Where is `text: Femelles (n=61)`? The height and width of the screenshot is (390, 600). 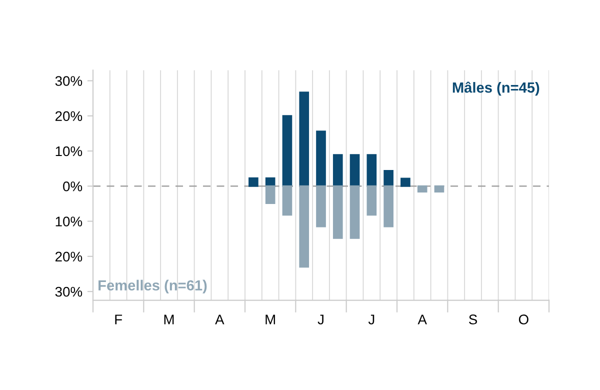 text: Femelles (n=61) is located at coordinates (152, 287).